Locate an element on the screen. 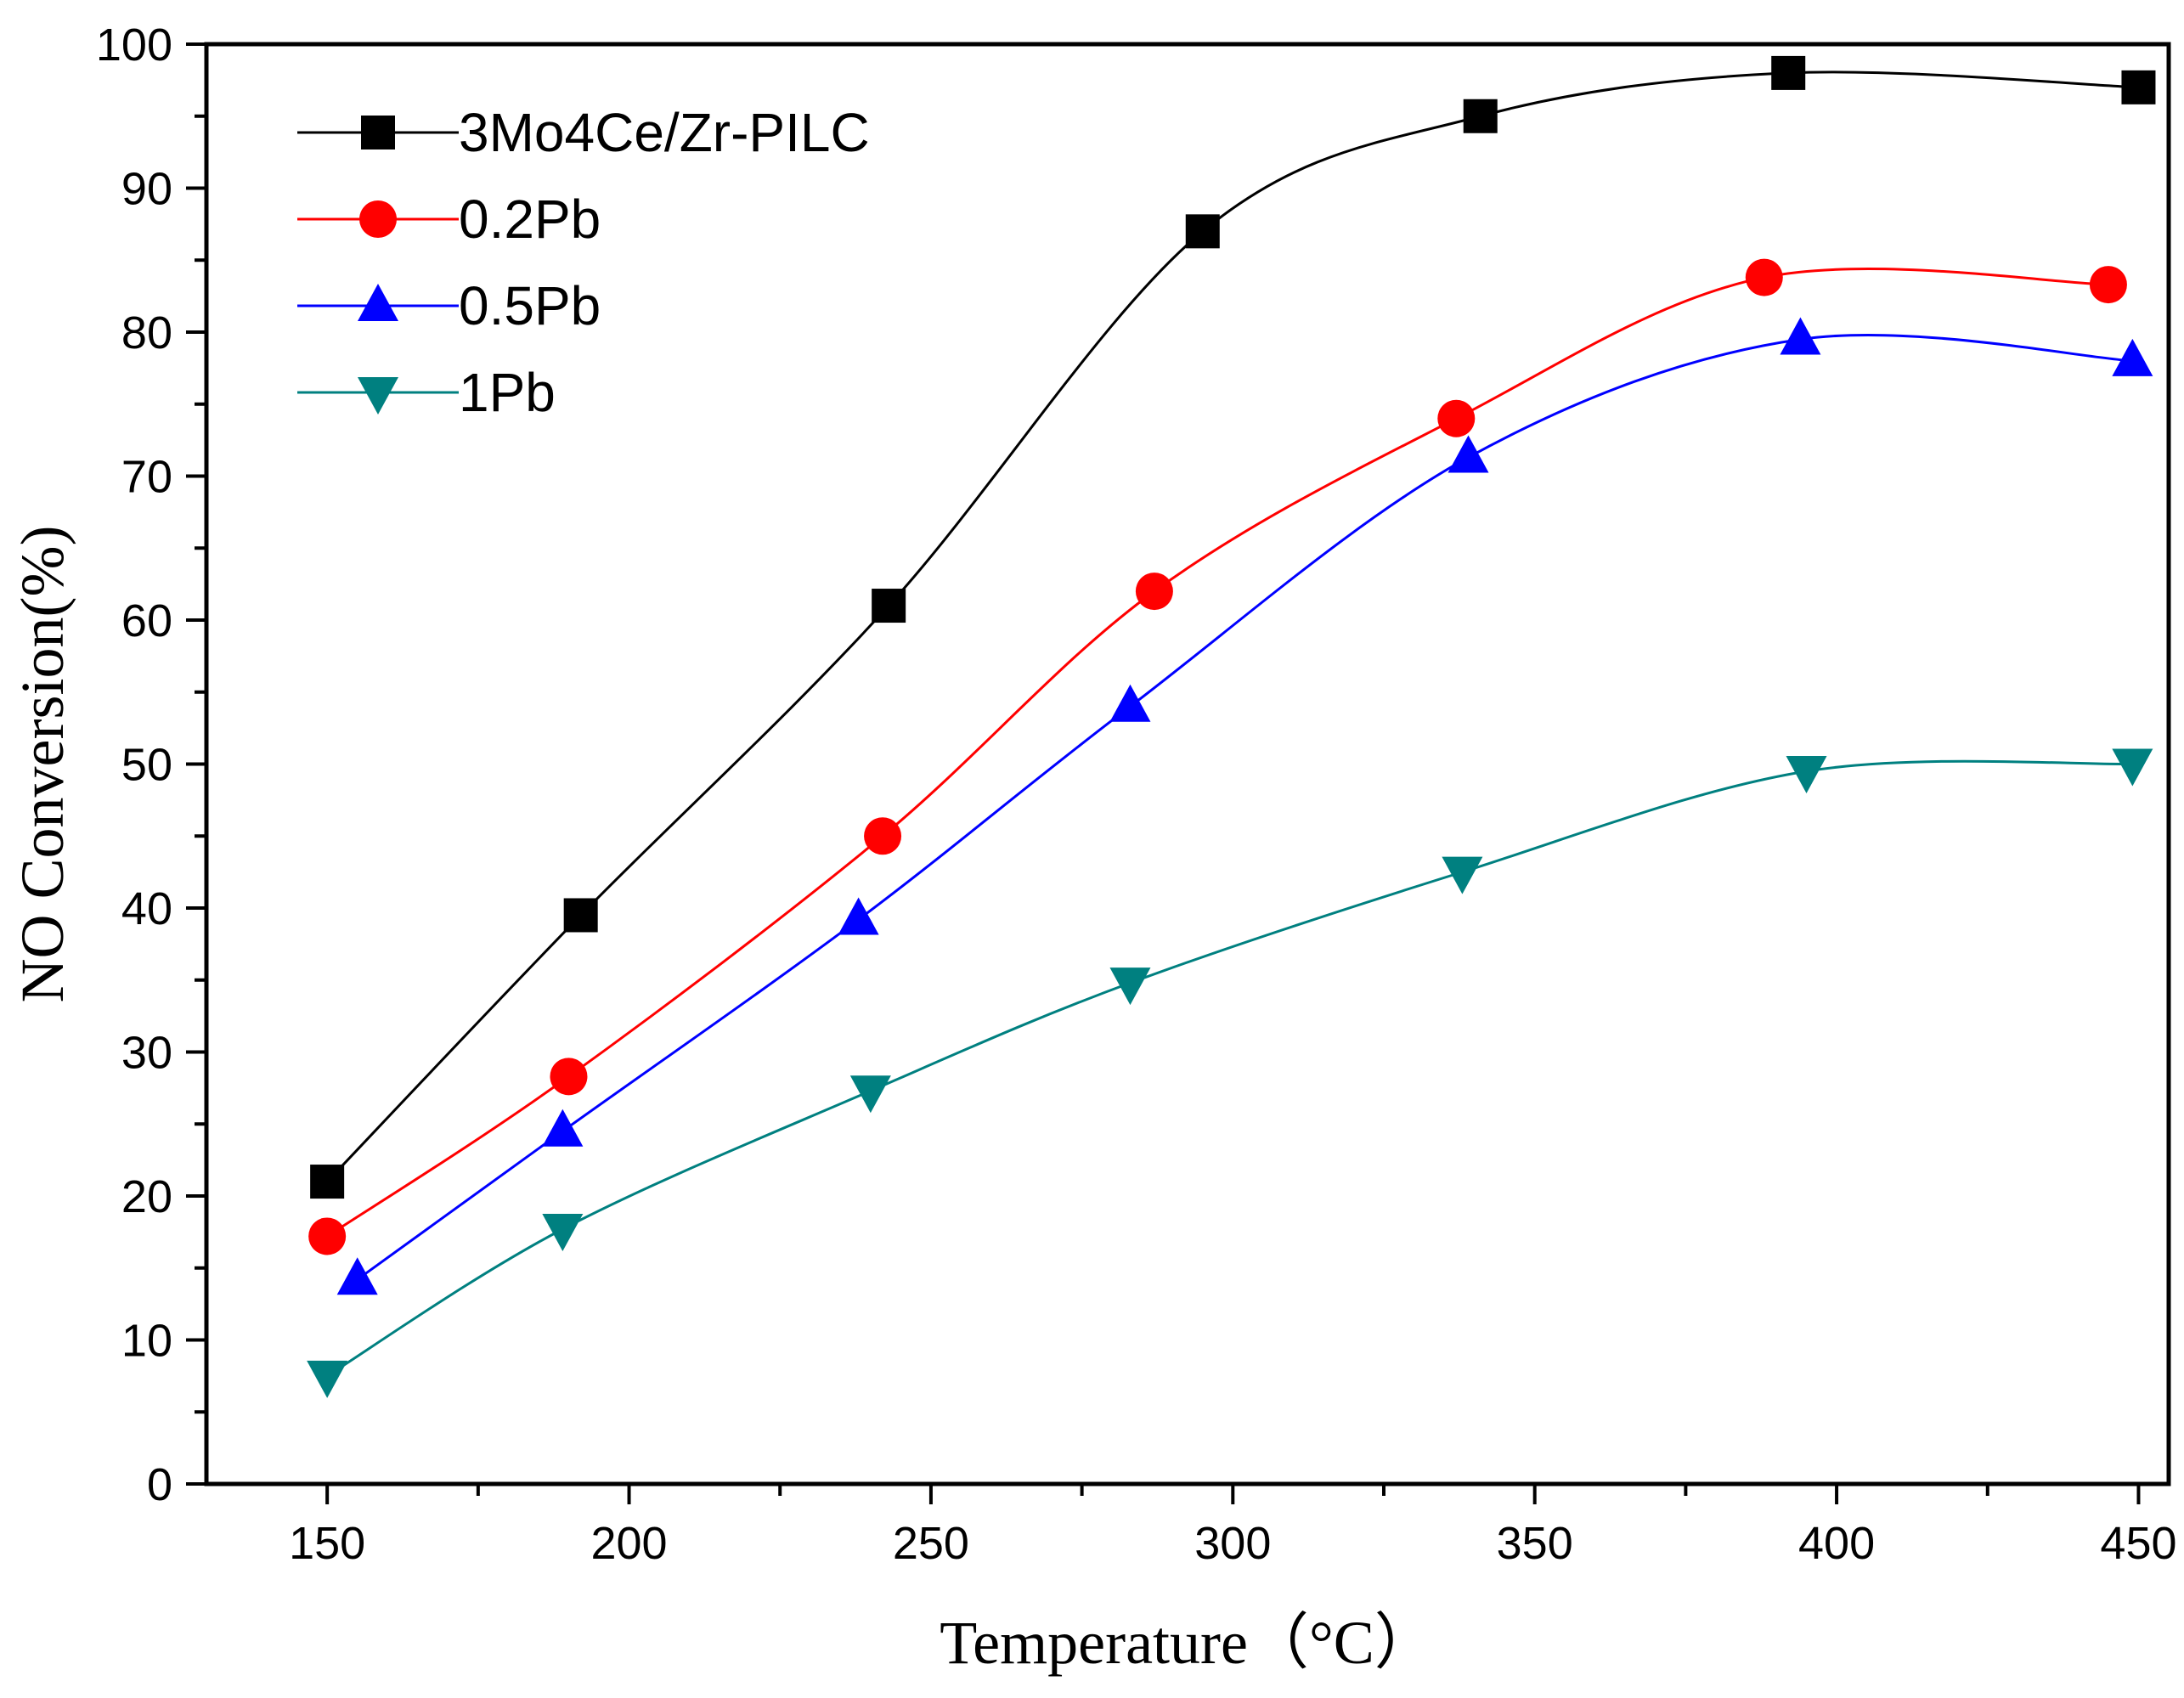 The width and height of the screenshot is (2184, 1698). legend-item: 3Mo4Ce/Zr-PILC is located at coordinates (584, 132).